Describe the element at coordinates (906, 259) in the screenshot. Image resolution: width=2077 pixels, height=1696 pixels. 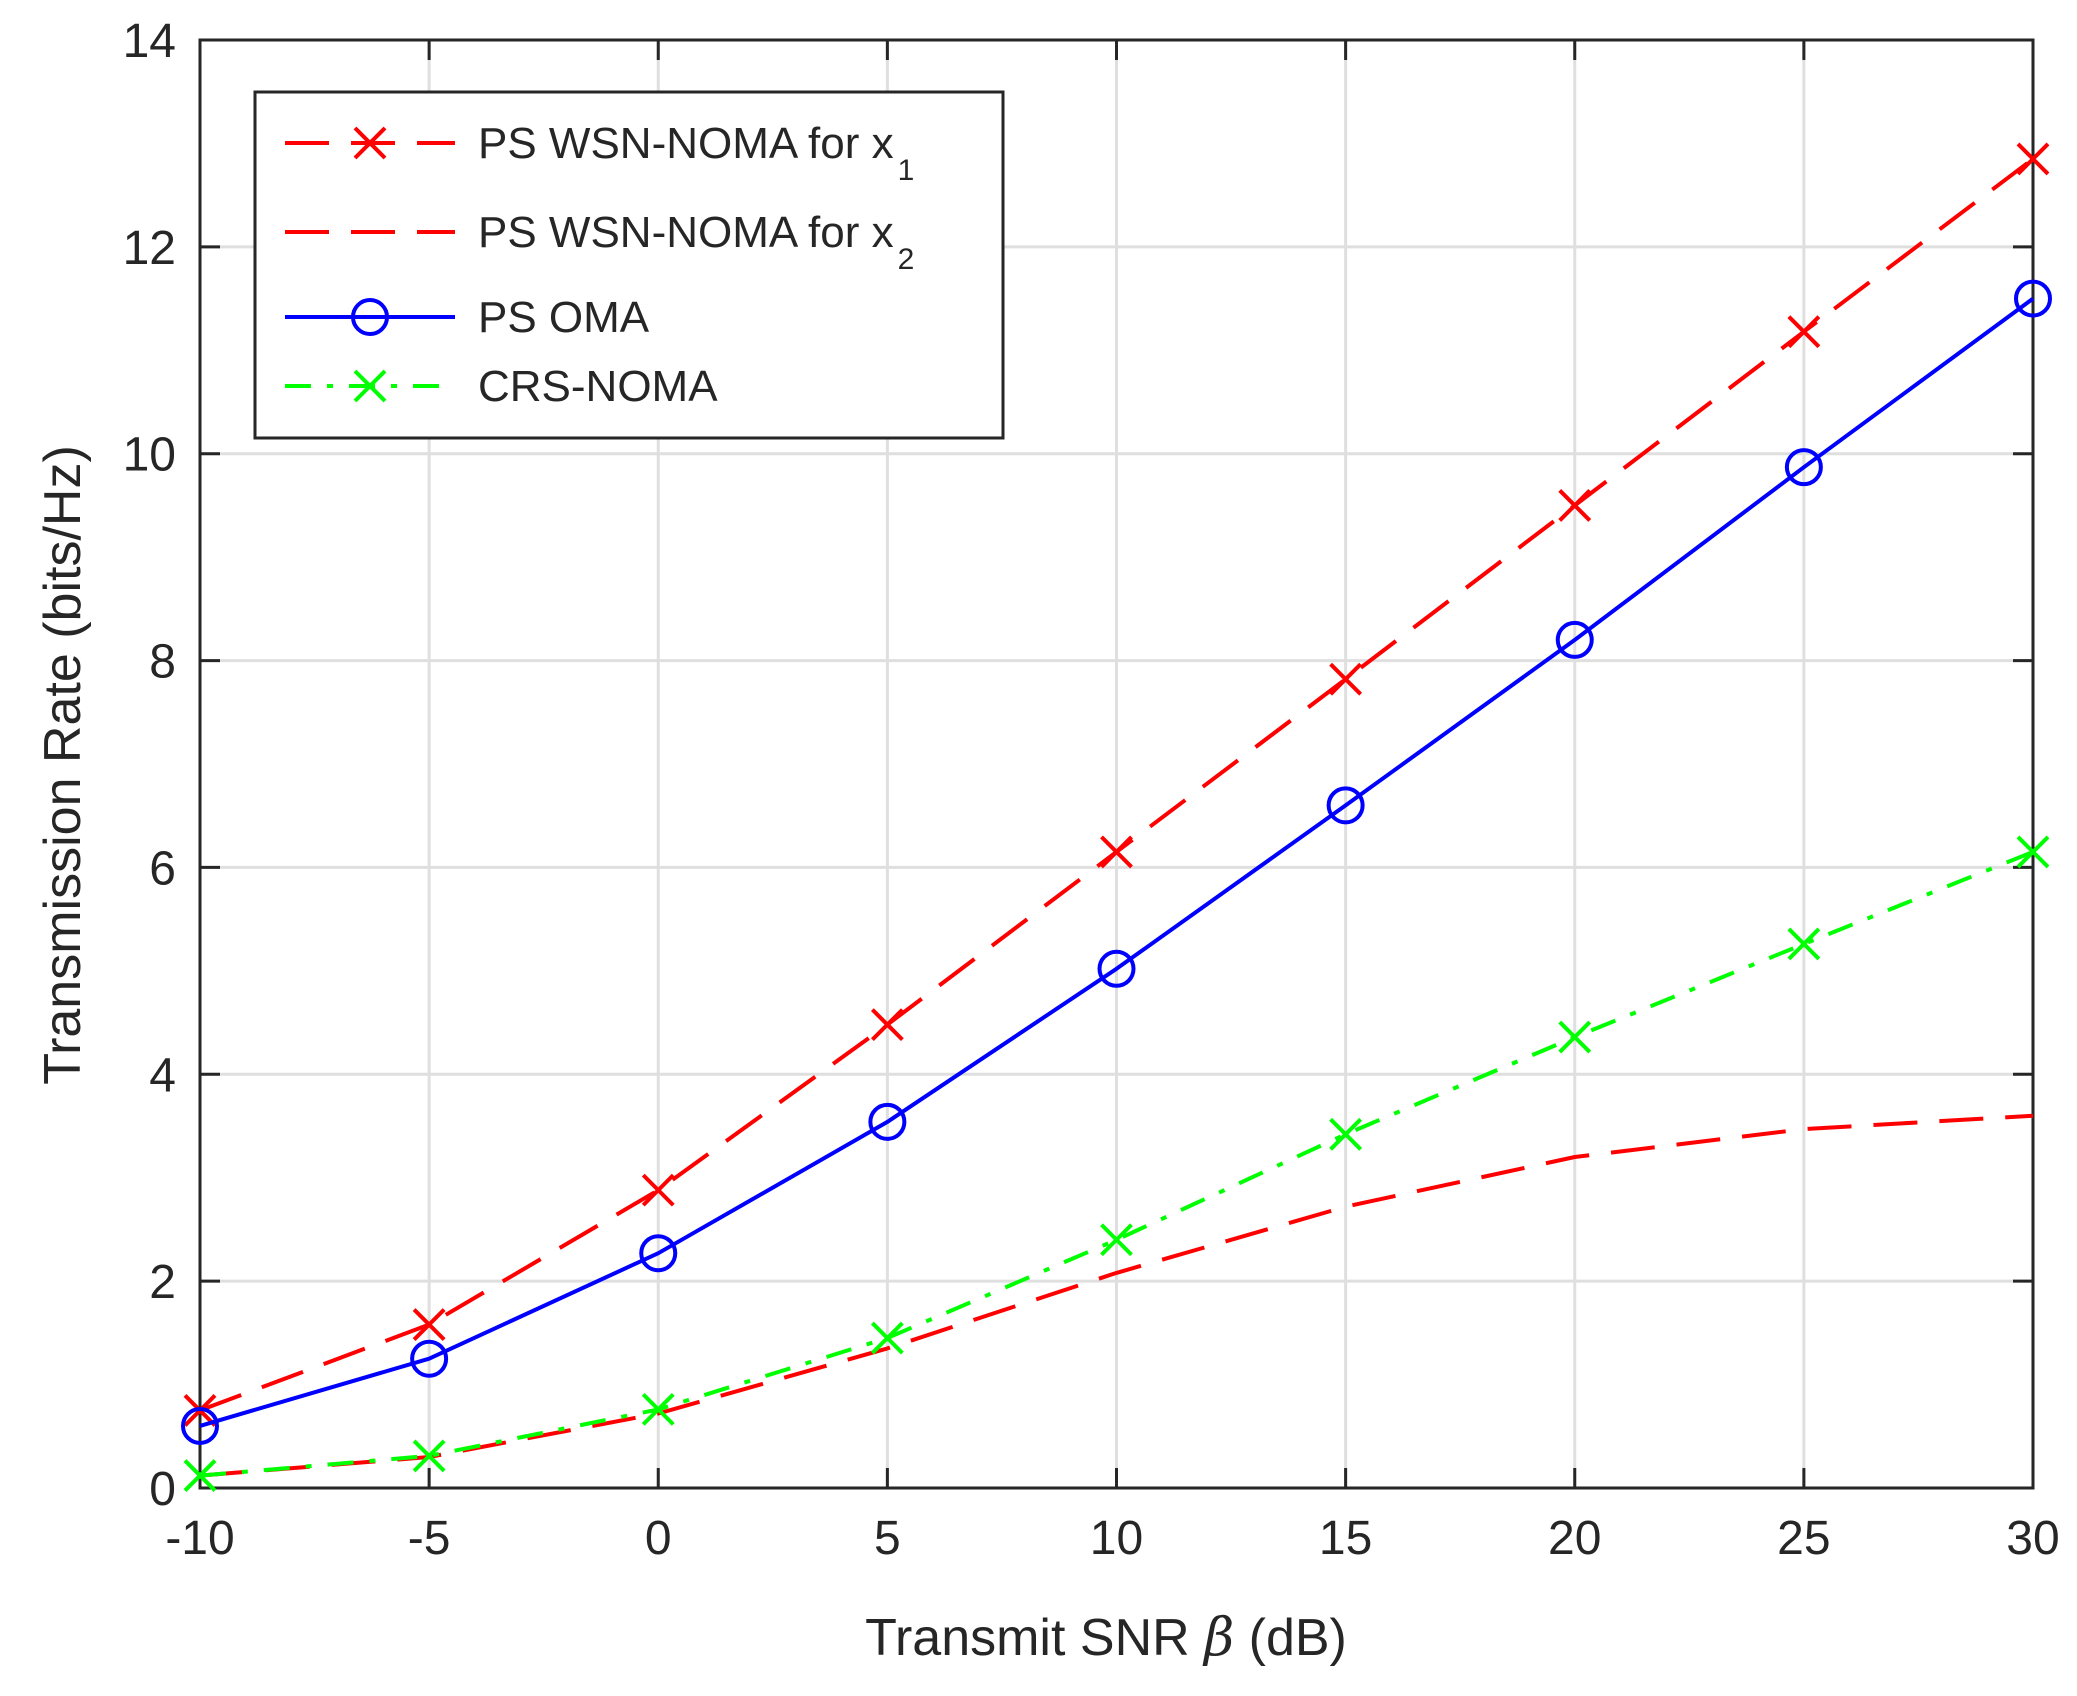
I see `legend-subscript: 2` at that location.